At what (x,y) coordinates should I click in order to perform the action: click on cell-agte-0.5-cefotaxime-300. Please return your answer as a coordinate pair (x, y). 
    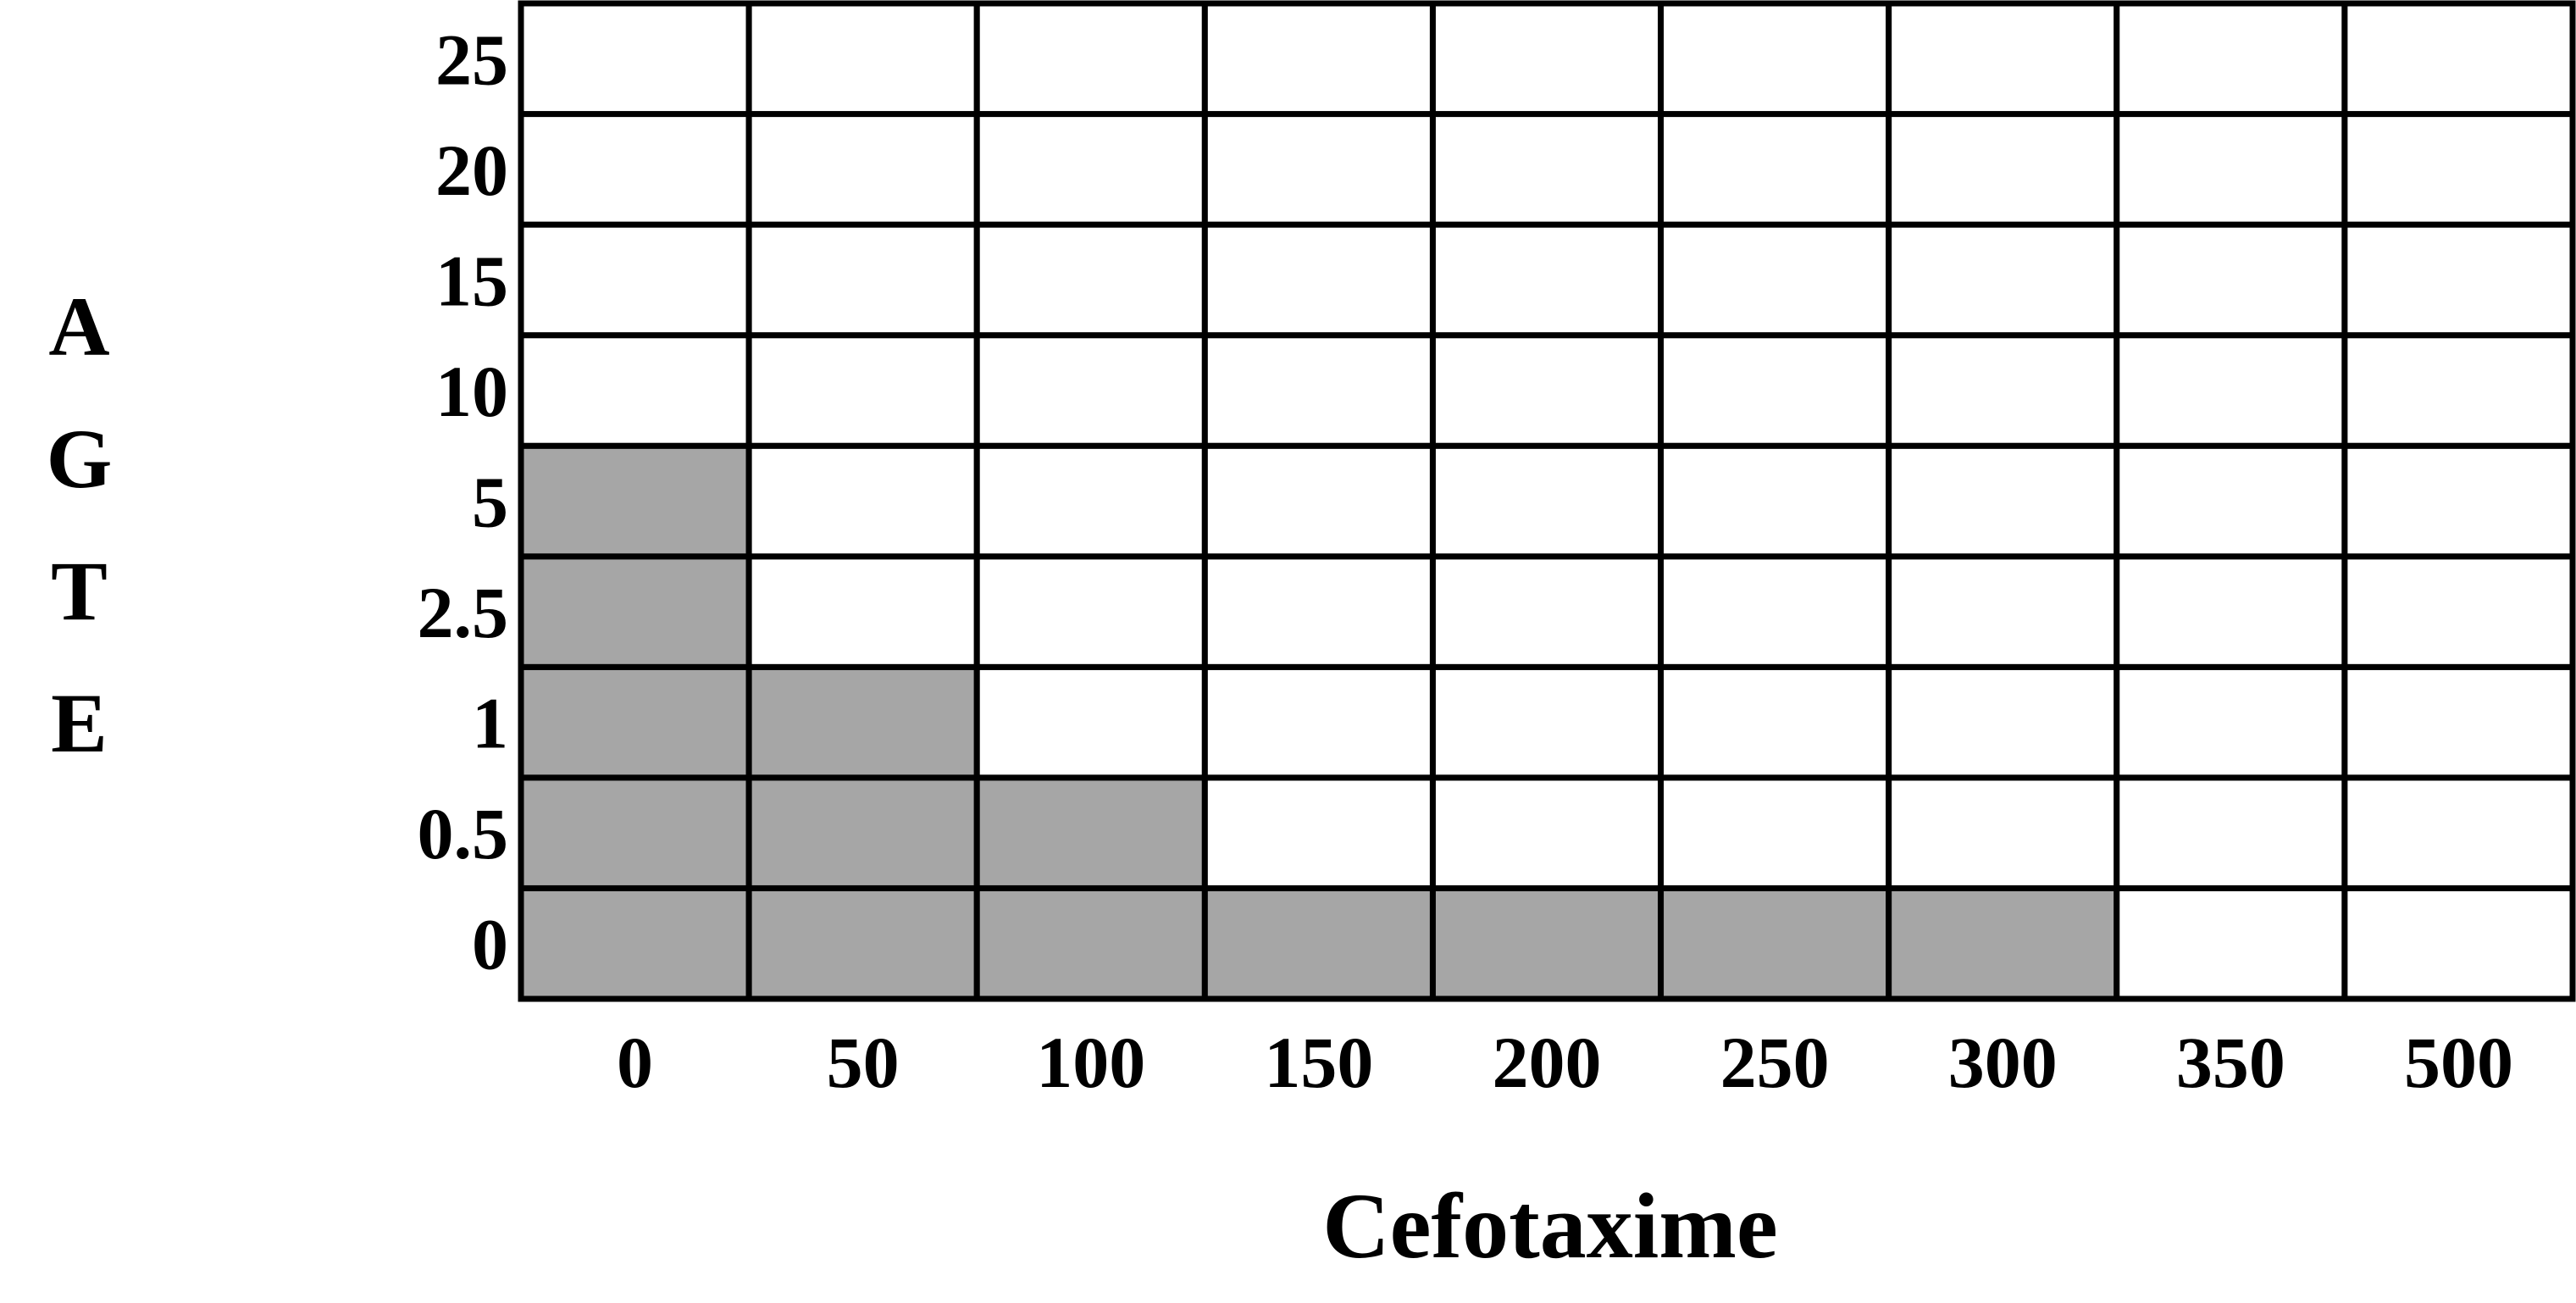
    Looking at the image, I should click on (2003, 833).